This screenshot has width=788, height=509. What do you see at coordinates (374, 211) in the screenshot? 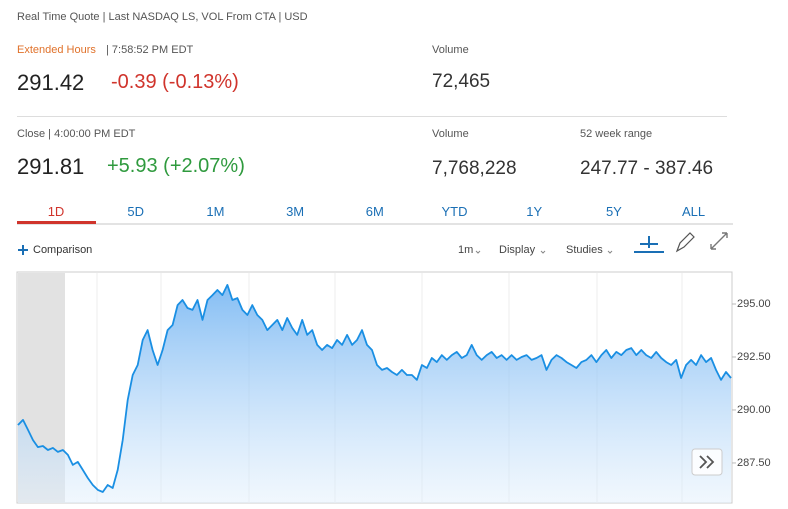
I see `range-tab: 6M` at bounding box center [374, 211].